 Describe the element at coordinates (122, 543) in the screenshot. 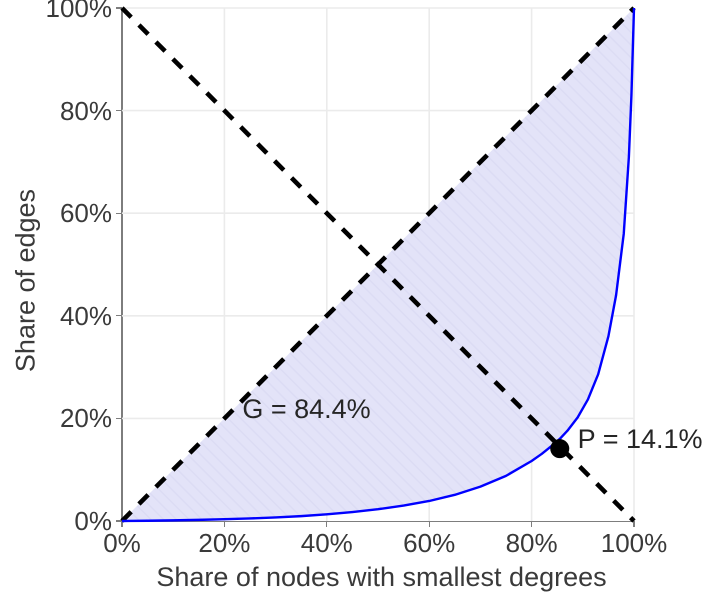

I see `x-tick-label: 0%` at that location.